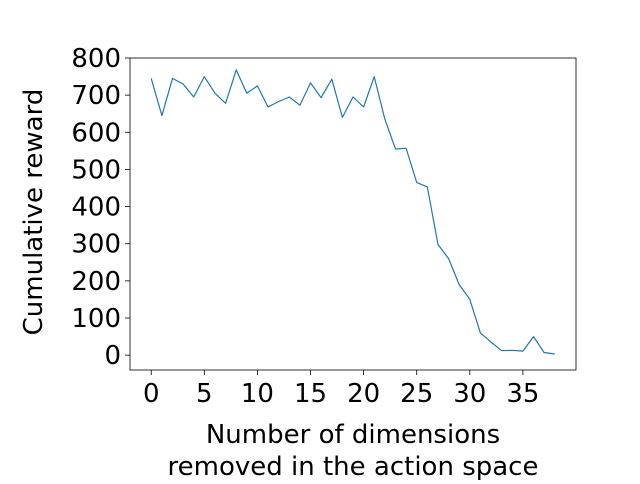 This screenshot has width=640, height=484. Describe the element at coordinates (363, 394) in the screenshot. I see `x-tick-label: 20` at that location.